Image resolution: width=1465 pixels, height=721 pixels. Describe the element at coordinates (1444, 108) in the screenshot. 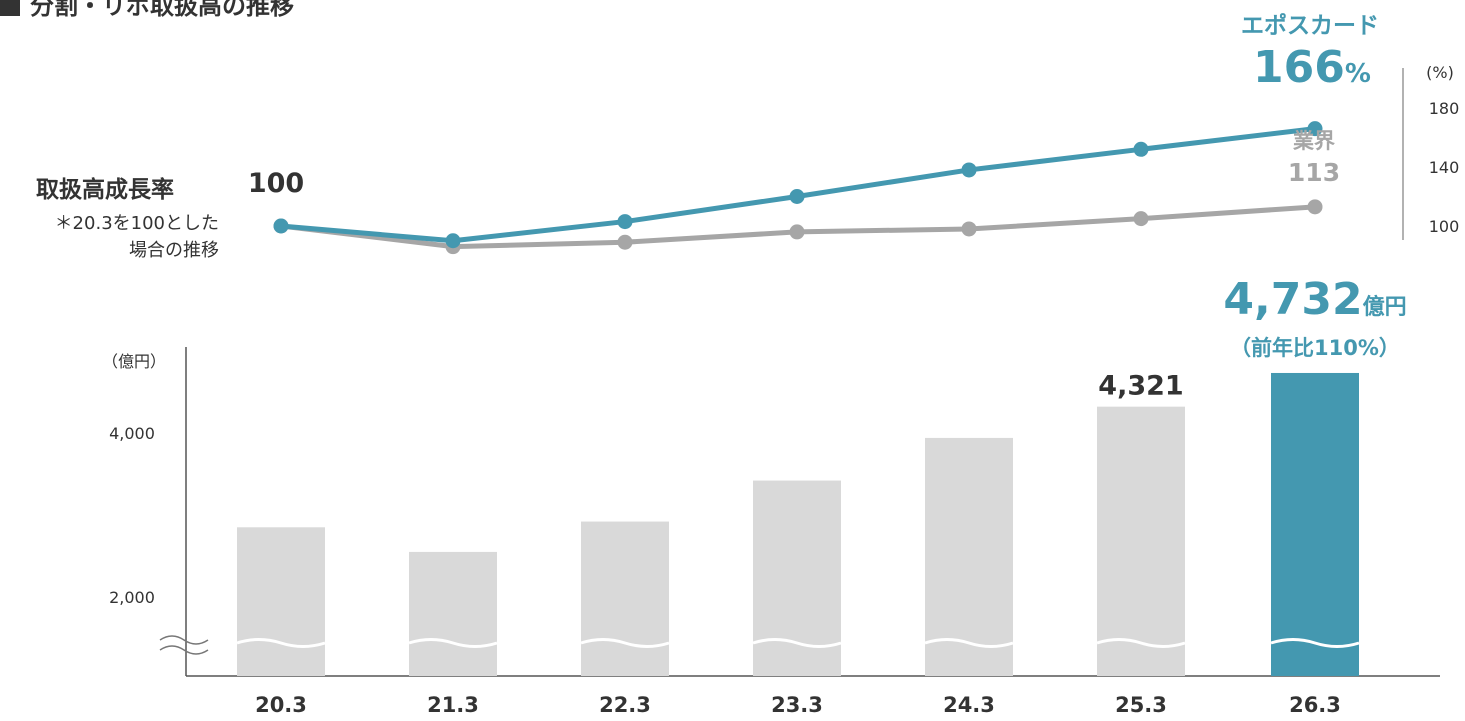

I see `rate-tick-label: 180` at that location.